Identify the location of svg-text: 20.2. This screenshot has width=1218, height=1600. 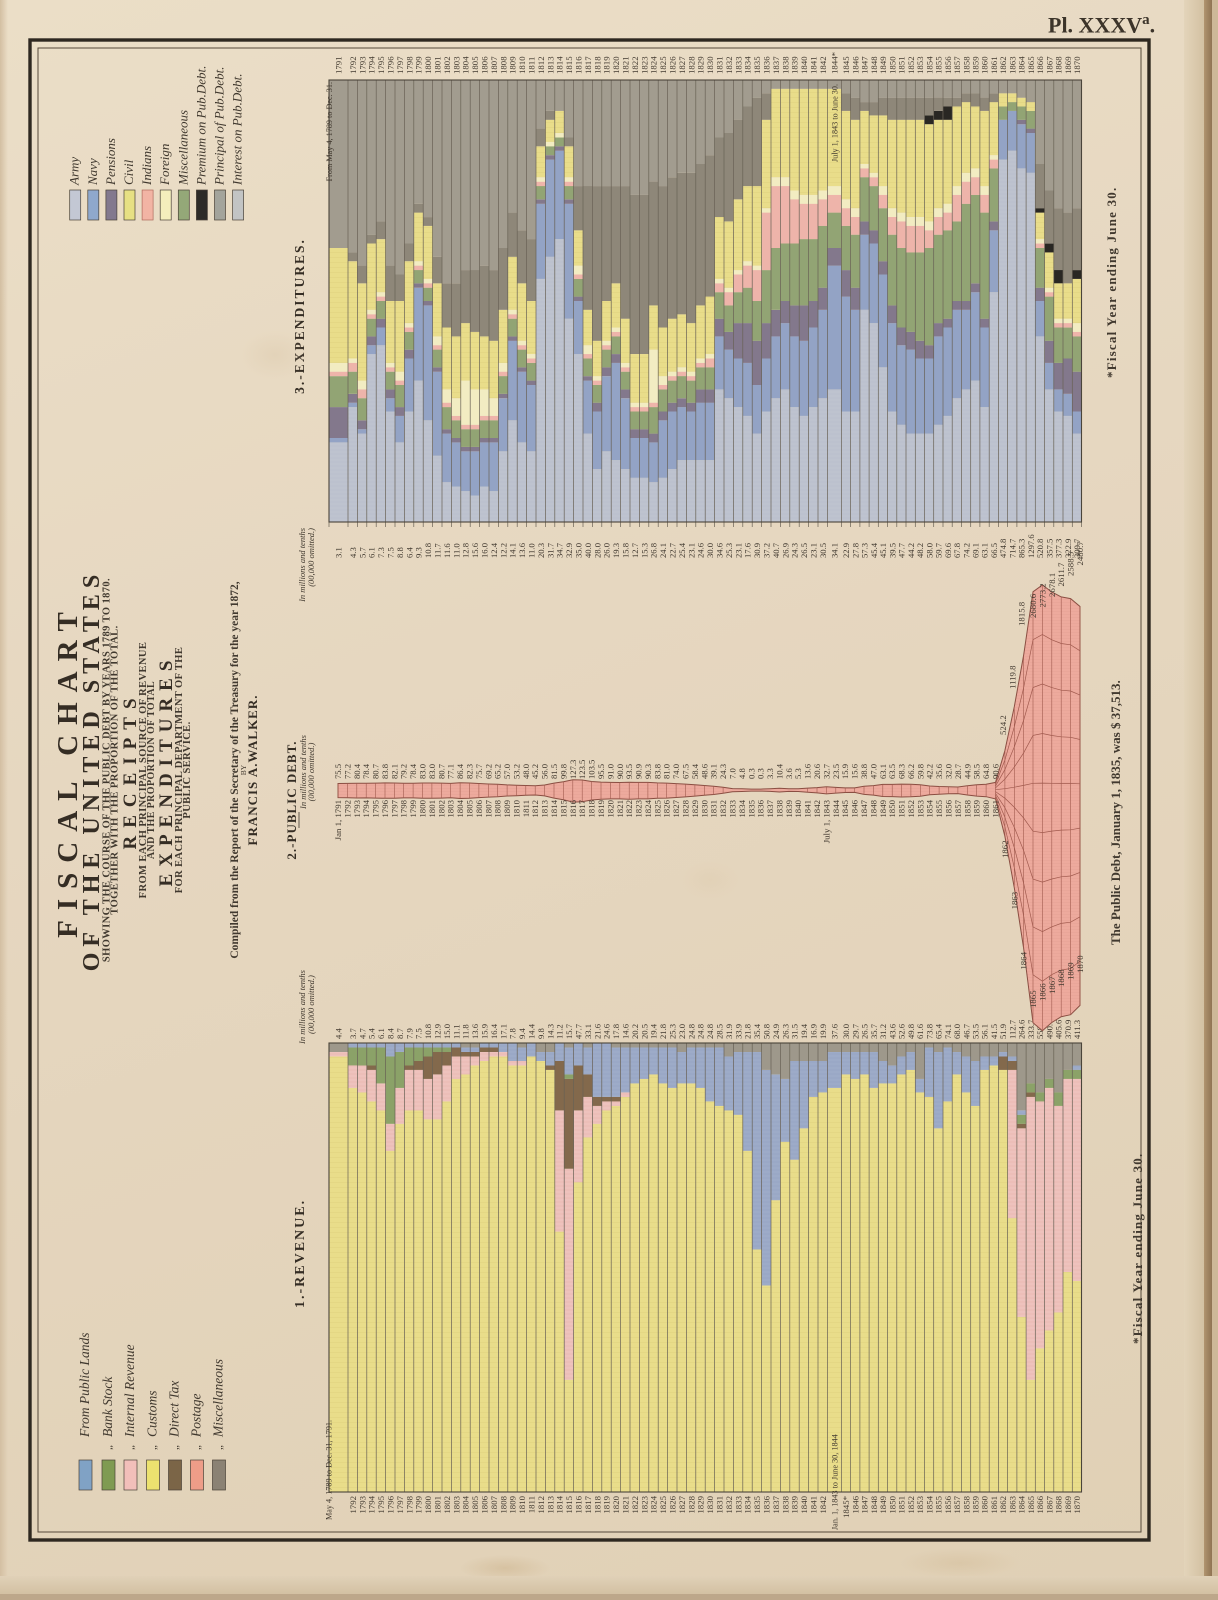
(635, 1031).